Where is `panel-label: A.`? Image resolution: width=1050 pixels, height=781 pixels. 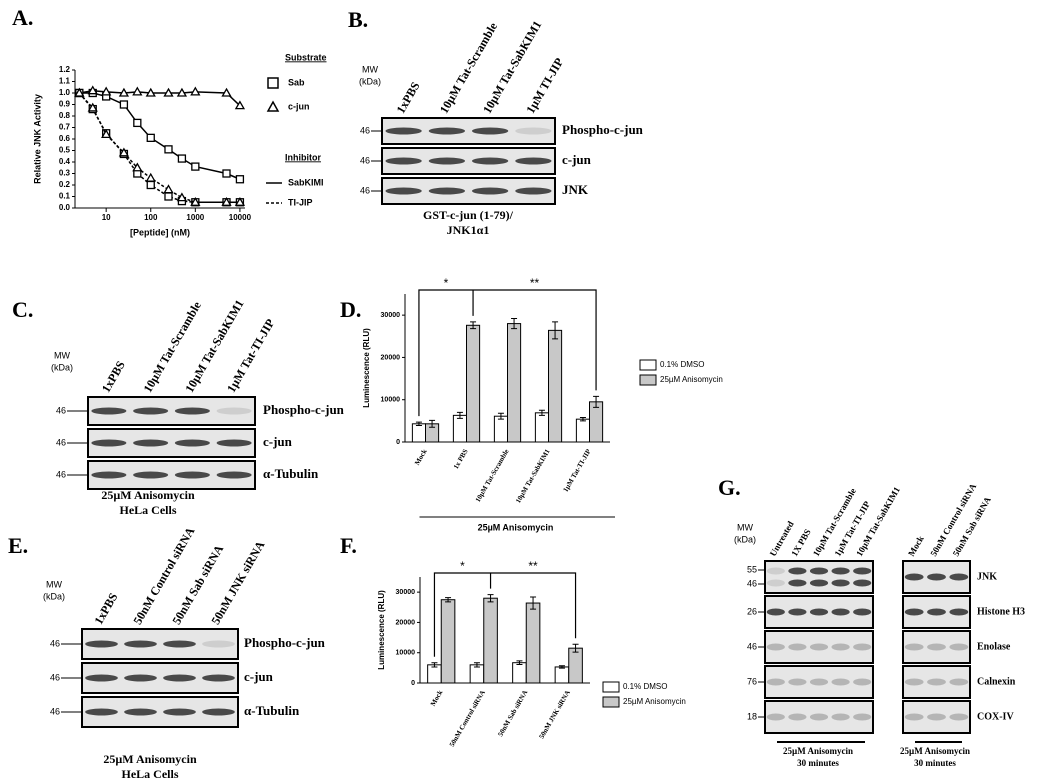 panel-label: A. is located at coordinates (22, 17).